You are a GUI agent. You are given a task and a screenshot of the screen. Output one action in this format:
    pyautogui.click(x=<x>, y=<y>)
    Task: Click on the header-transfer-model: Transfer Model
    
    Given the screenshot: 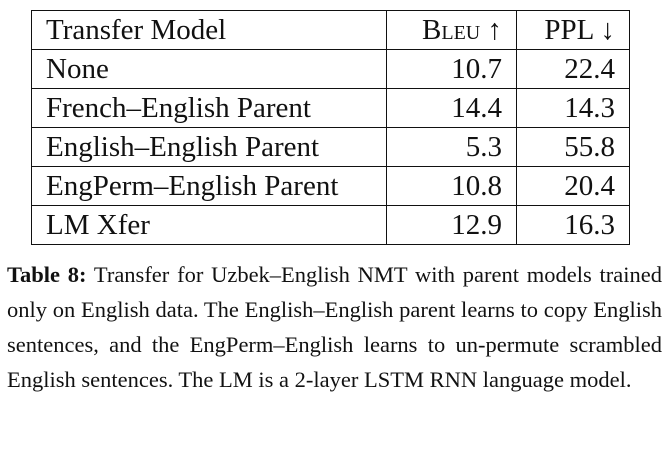 What is the action you would take?
    pyautogui.click(x=209, y=30)
    